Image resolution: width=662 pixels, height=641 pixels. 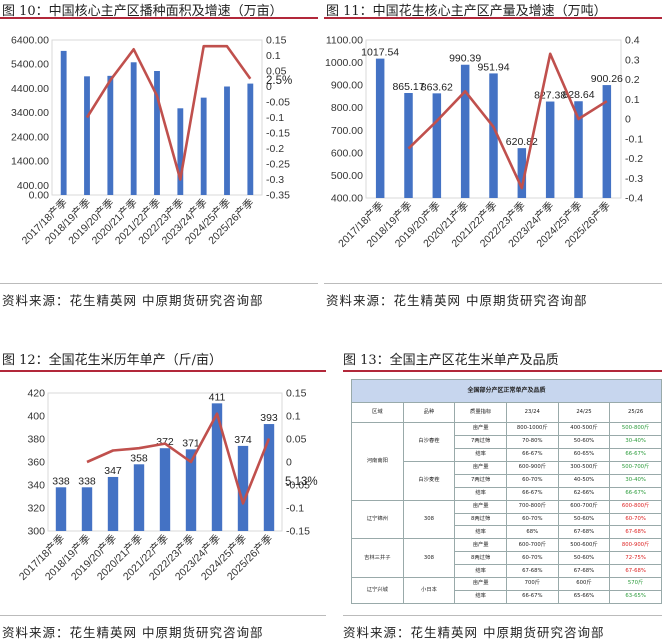 What do you see at coordinates (532, 480) in the screenshot?
I see `cell-2324: 60-70%` at bounding box center [532, 480].